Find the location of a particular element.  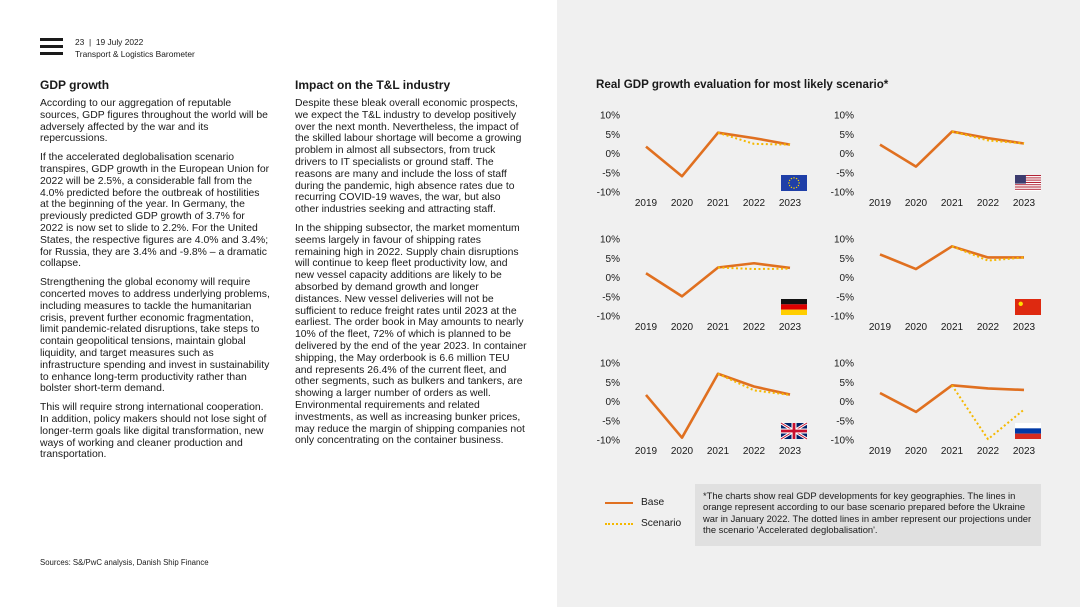

header-subtitle: Transport & Logistics Barometer is located at coordinates (135, 54).